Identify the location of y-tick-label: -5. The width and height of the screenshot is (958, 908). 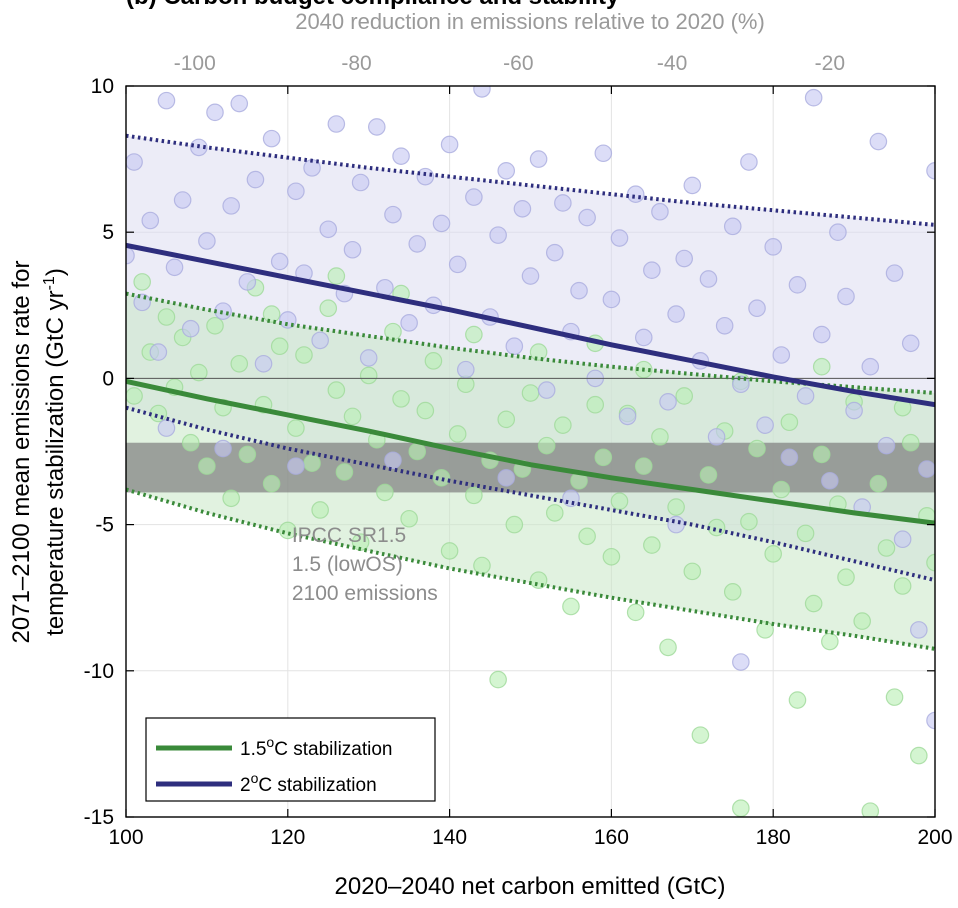
(104, 525).